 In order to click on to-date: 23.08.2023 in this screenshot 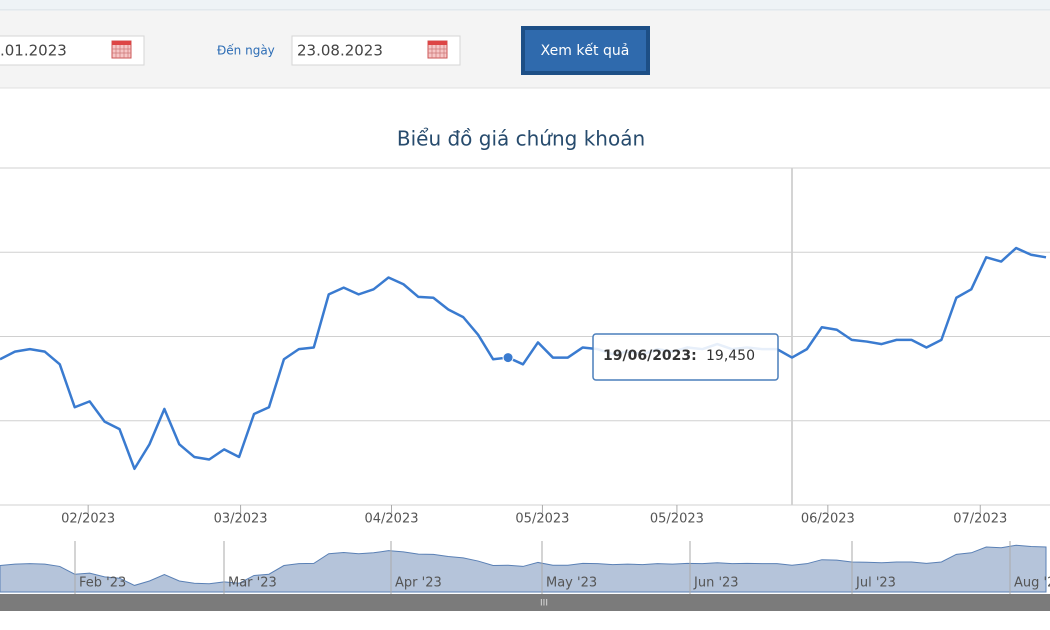, I will do `click(340, 51)`.